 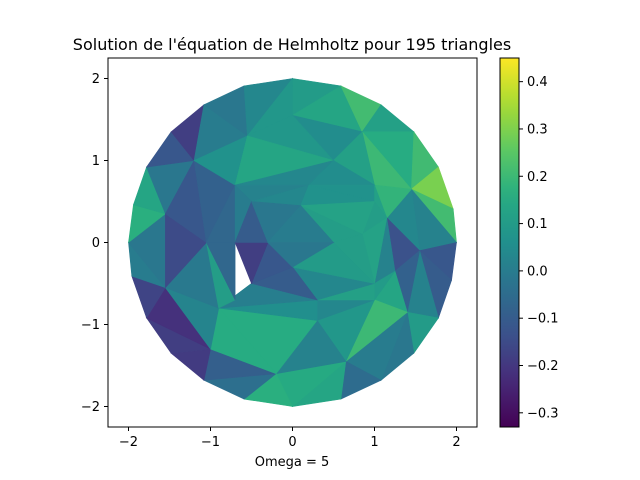 I want to click on colorbar: −0.3 −0.2 −0.1 0.0 0.1 0.2 0.3 0.4, so click(x=529, y=242).